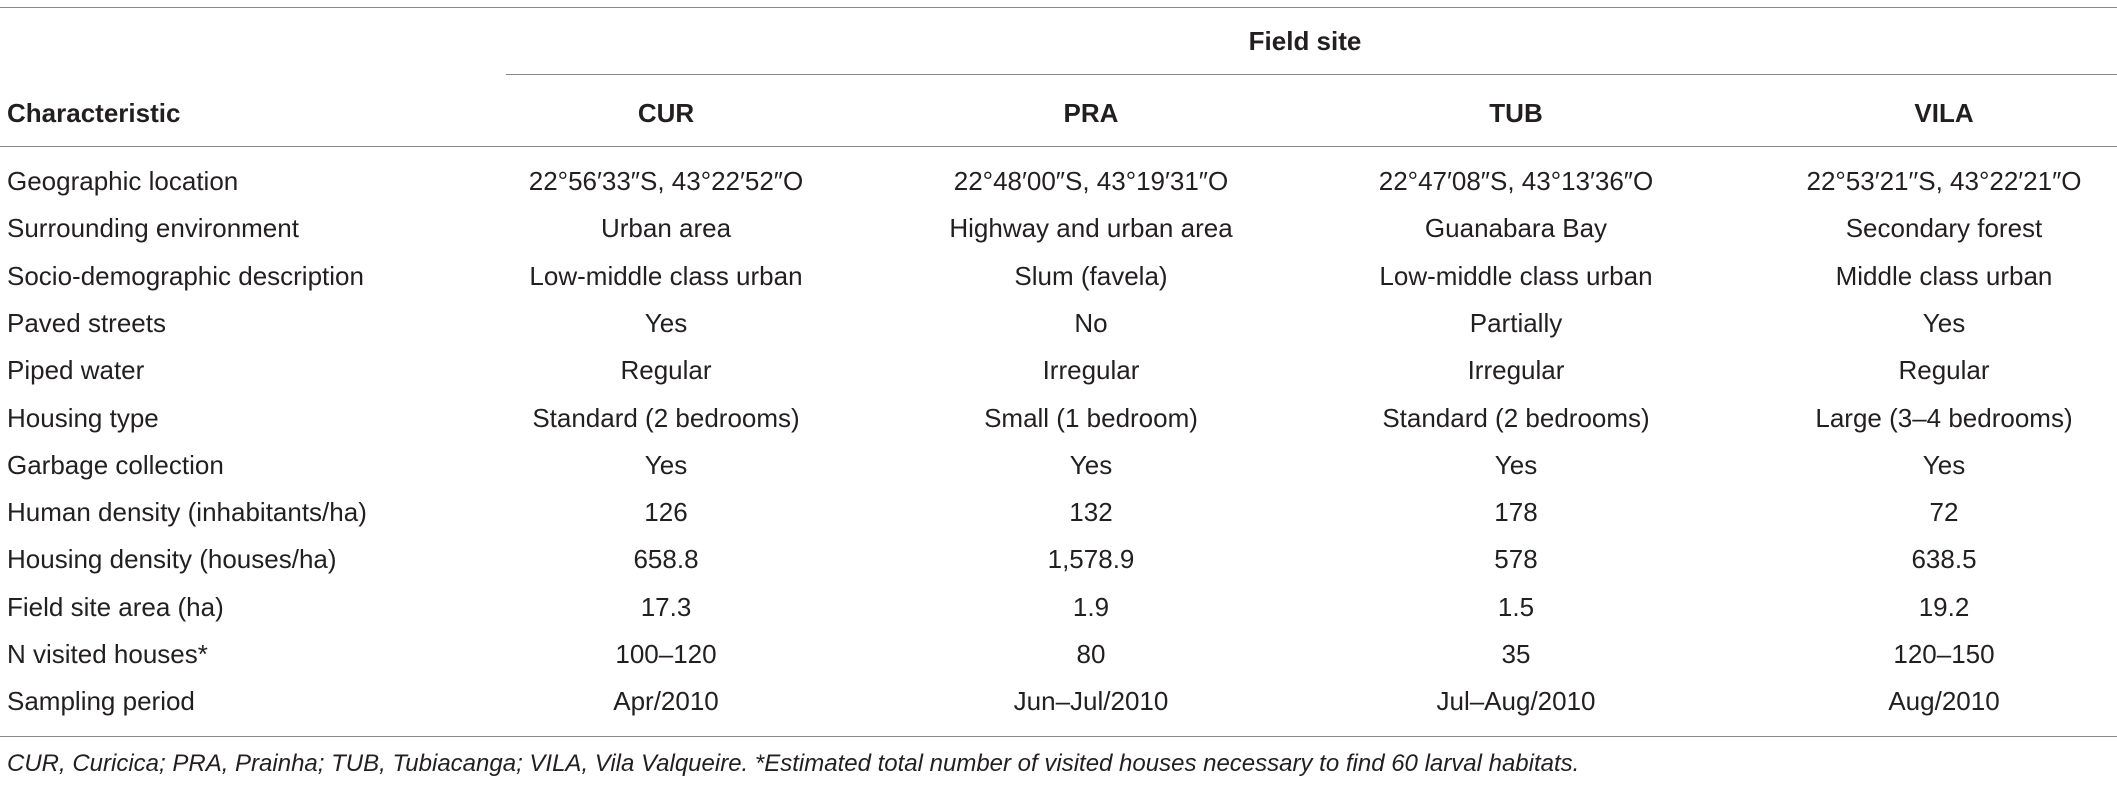  Describe the element at coordinates (666, 512) in the screenshot. I see `cell: 126` at that location.